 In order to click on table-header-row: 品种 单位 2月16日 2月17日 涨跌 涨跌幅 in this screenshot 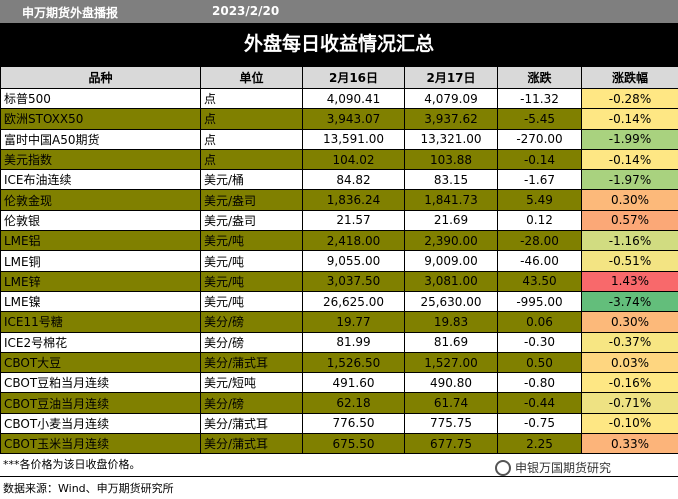, I will do `click(339, 77)`.